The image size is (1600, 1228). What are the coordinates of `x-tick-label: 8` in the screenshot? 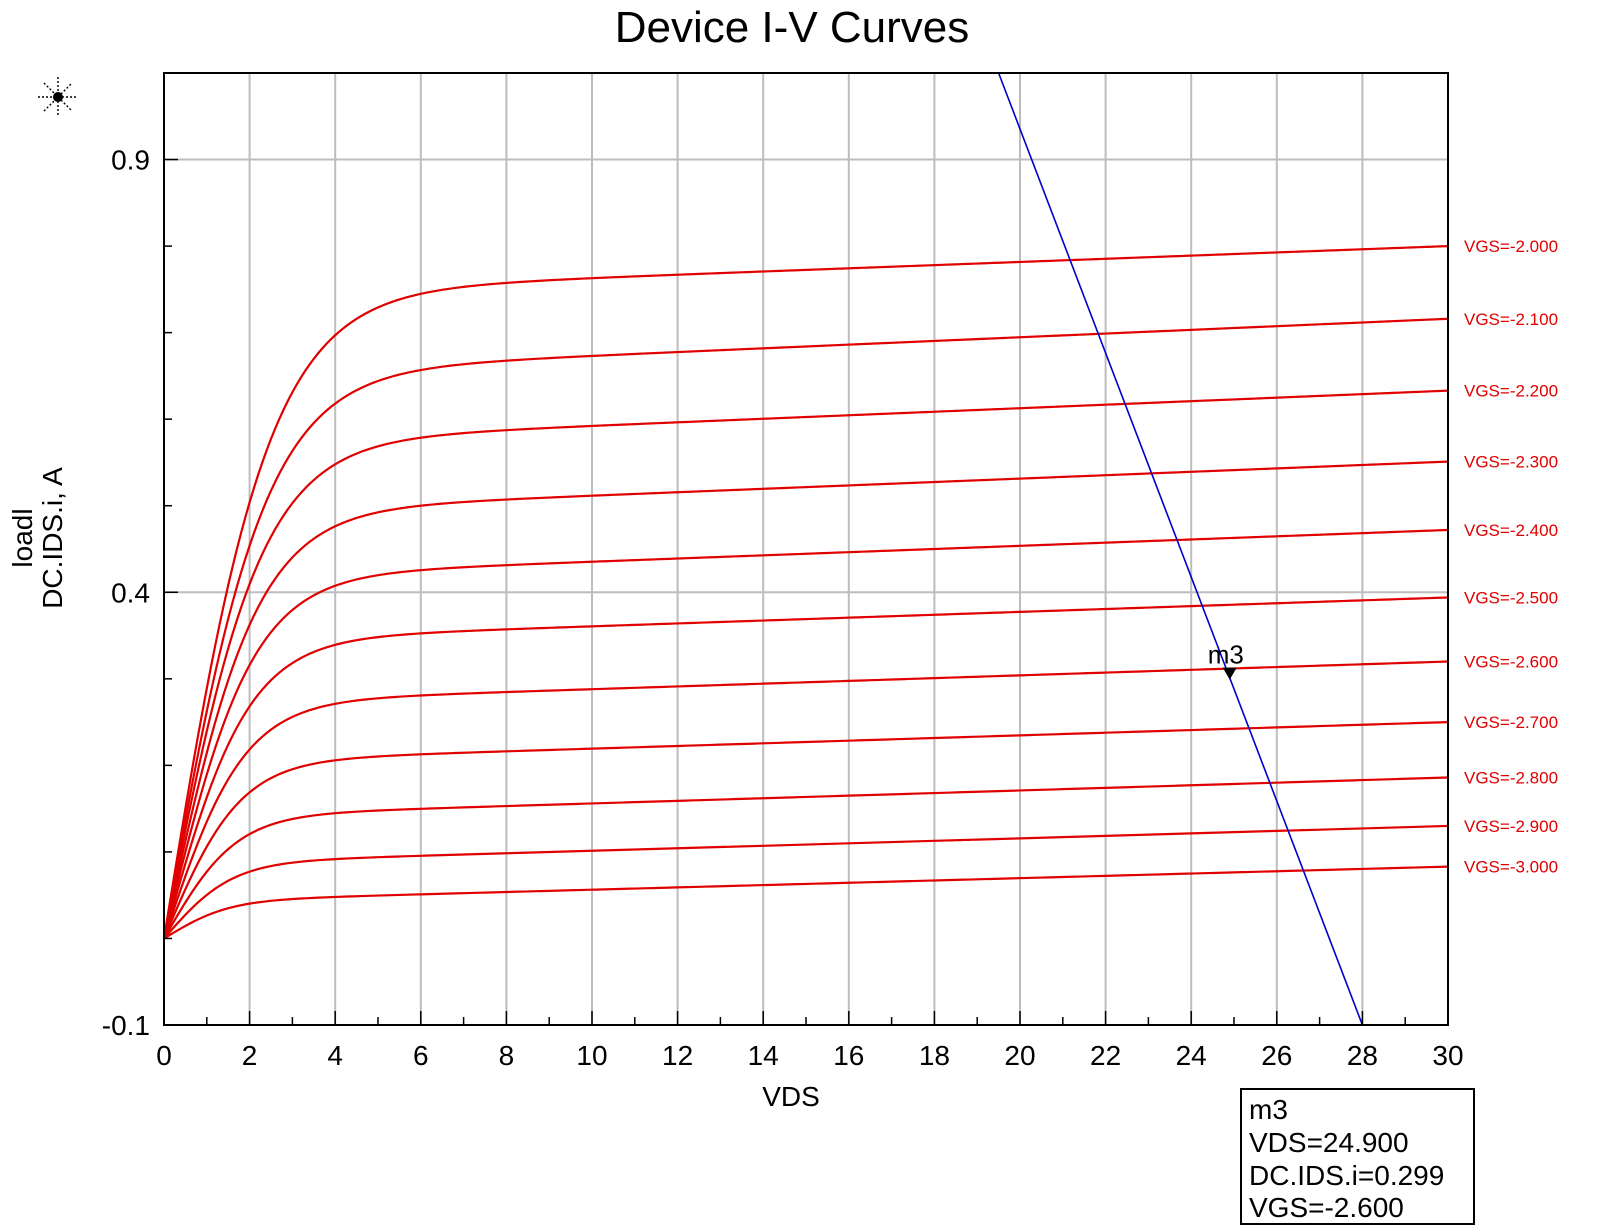 It's located at (507, 1055).